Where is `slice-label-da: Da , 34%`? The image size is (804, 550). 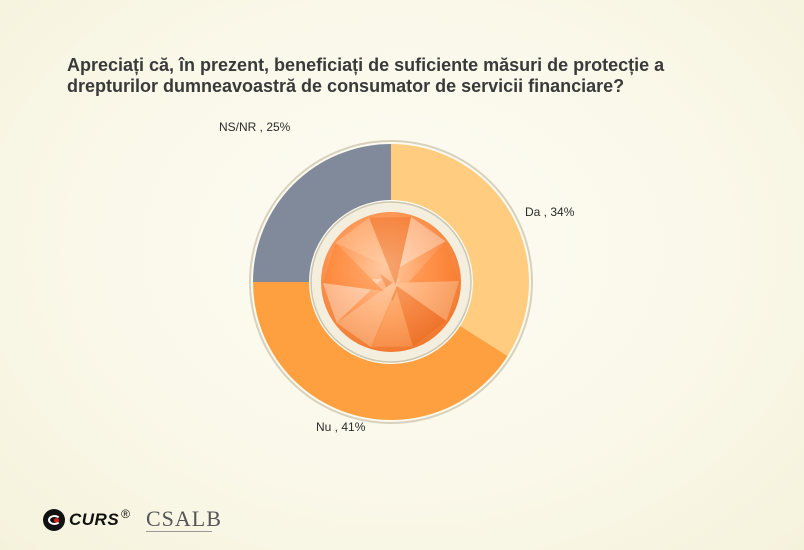
slice-label-da: Da , 34% is located at coordinates (550, 212).